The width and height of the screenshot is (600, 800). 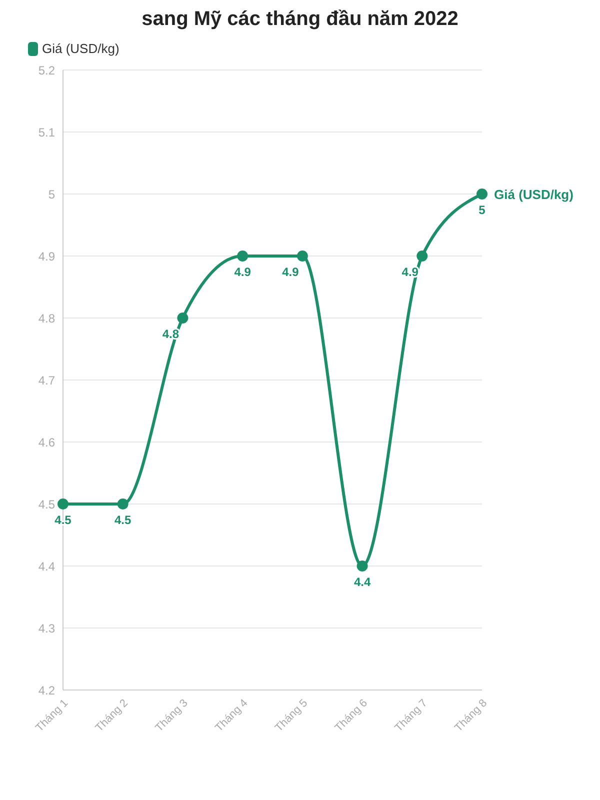 I want to click on y-tick-label: 4.3, so click(x=47, y=628).